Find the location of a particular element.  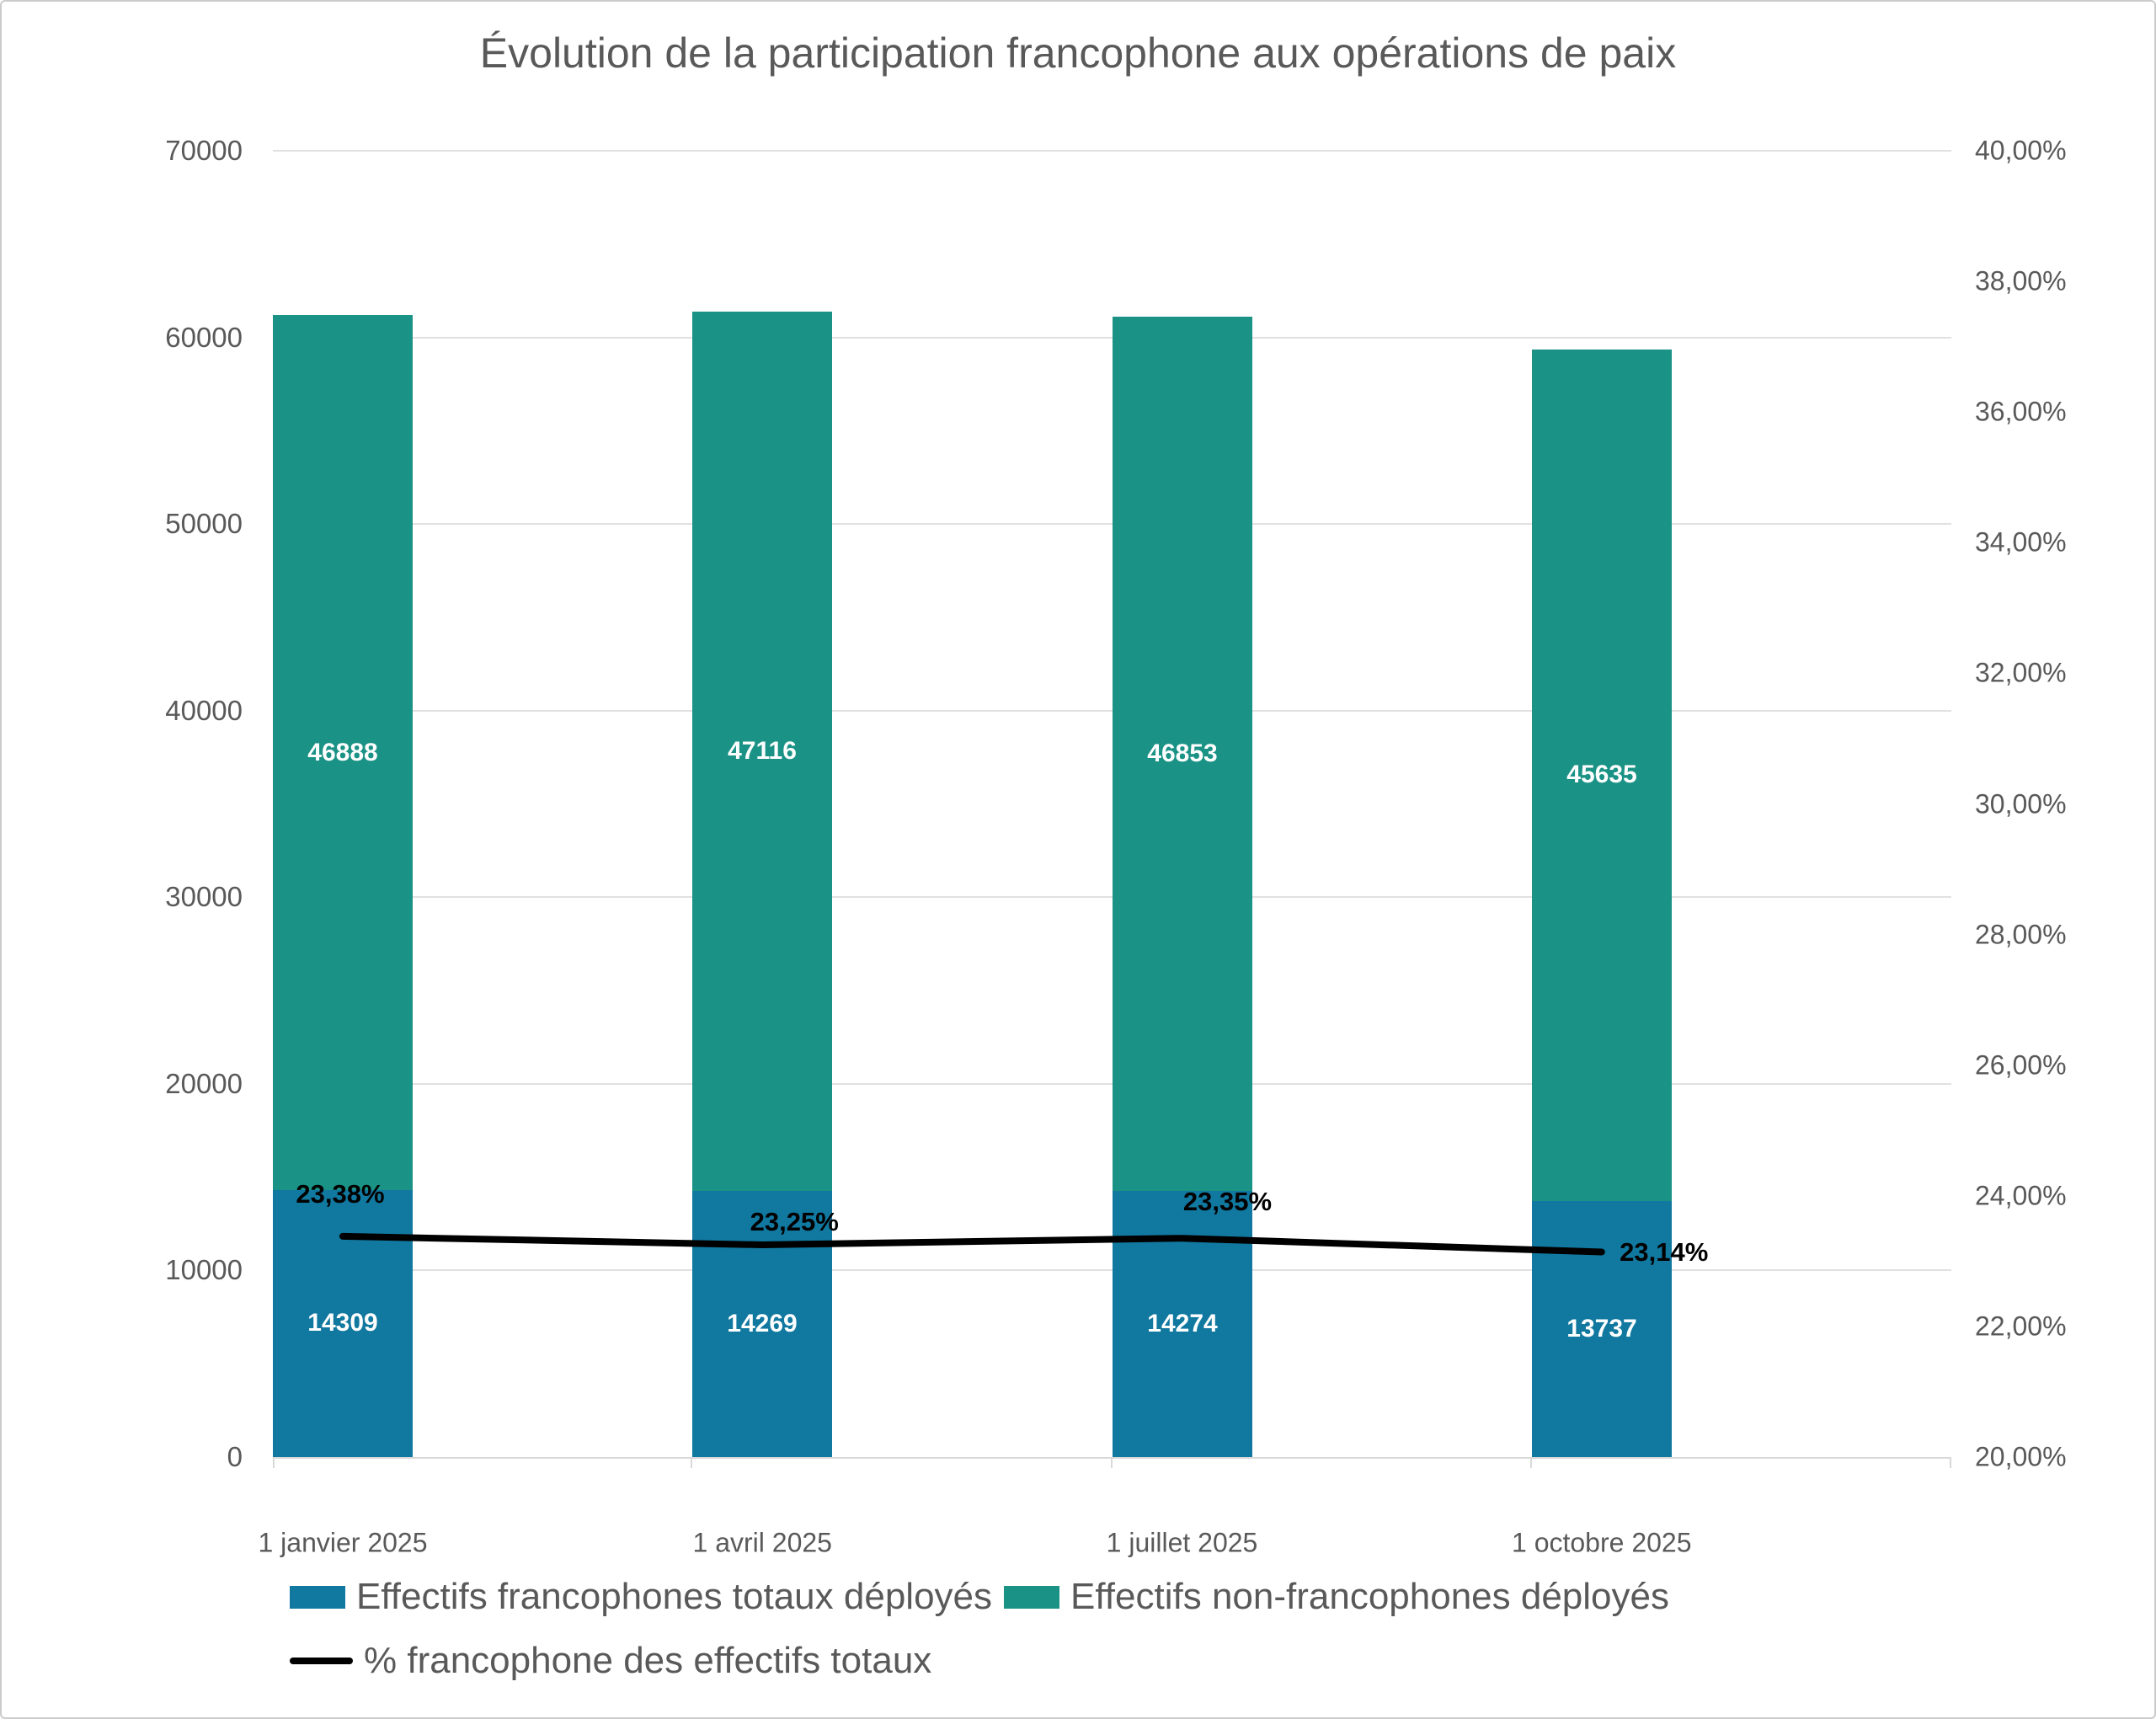

legend-item-non-francophones: Effectifs non-francophones déployés is located at coordinates (1336, 1597).